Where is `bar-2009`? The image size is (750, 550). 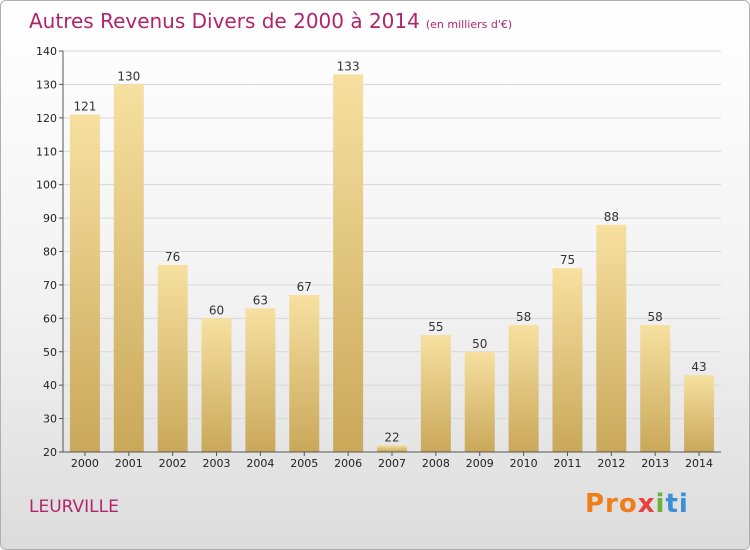 bar-2009 is located at coordinates (479, 401).